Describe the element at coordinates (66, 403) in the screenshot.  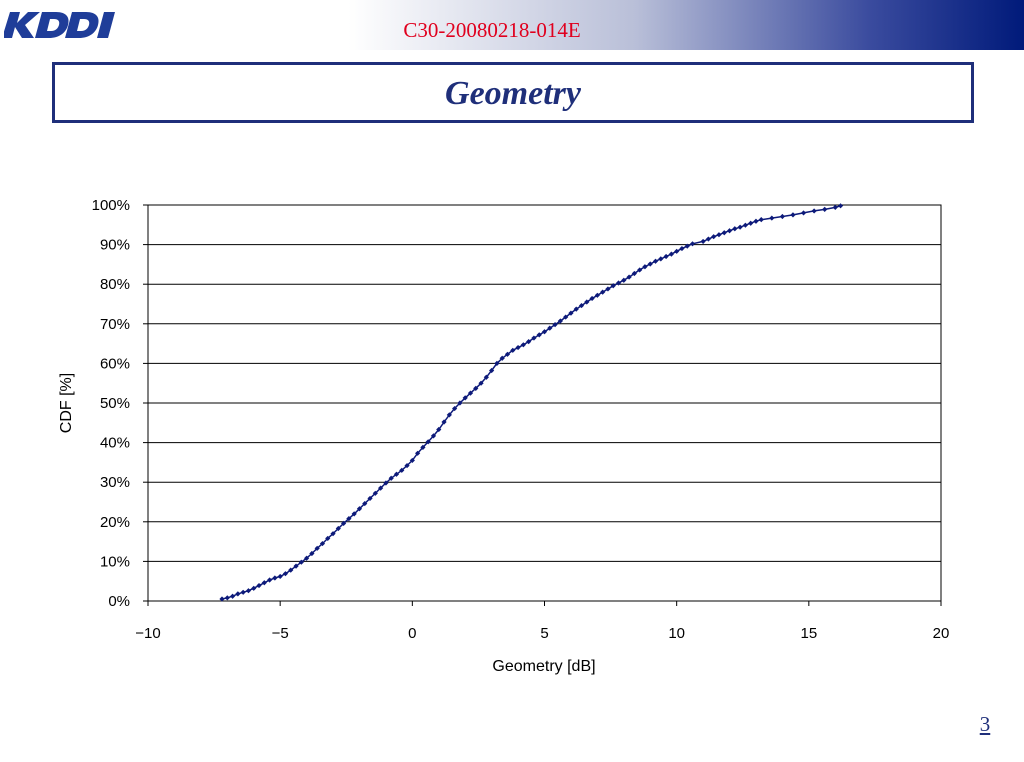
I see `y-axis-title: CDF [%]` at that location.